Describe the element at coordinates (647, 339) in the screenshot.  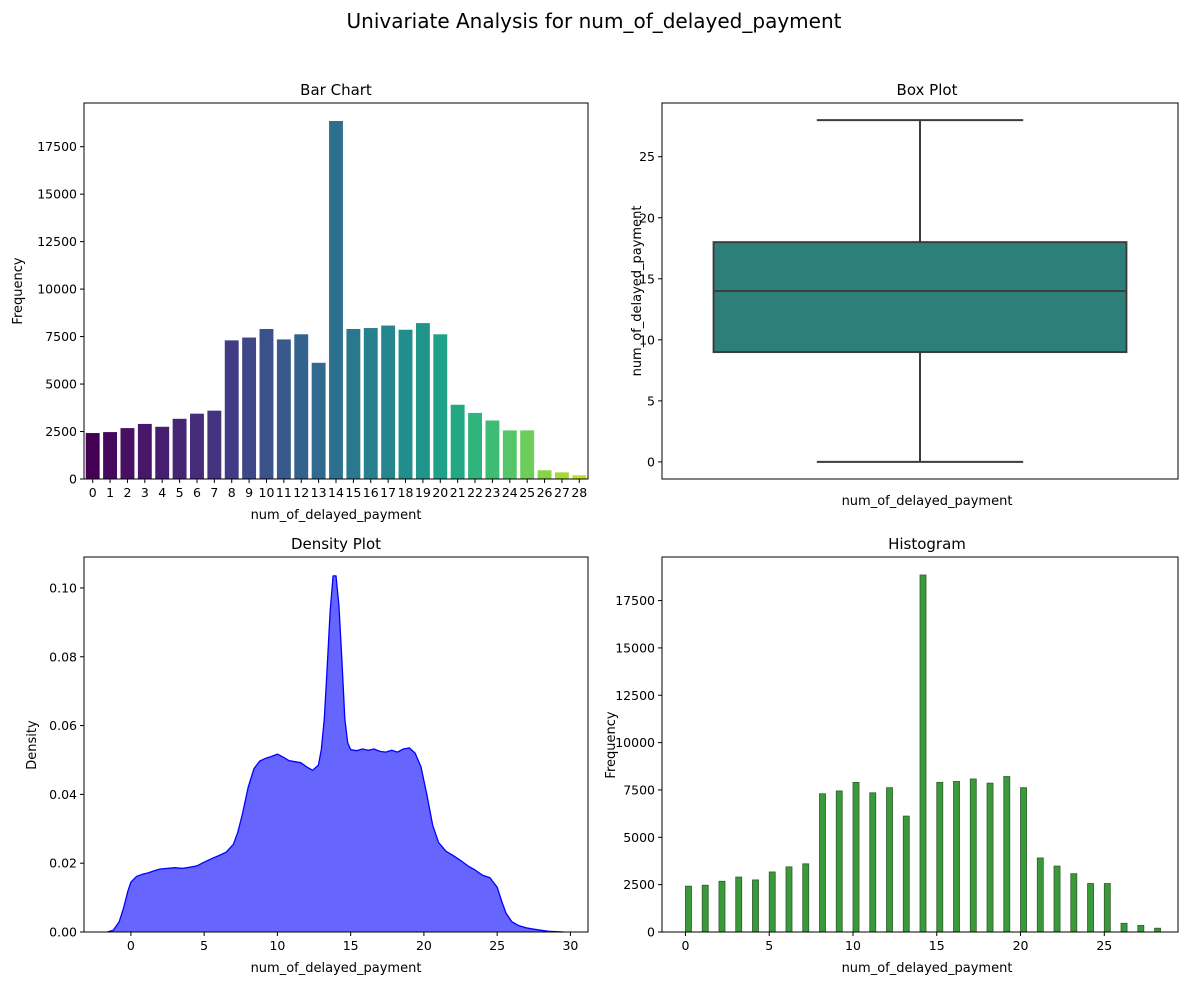
I see `box-plot-ytick-label: 10` at that location.